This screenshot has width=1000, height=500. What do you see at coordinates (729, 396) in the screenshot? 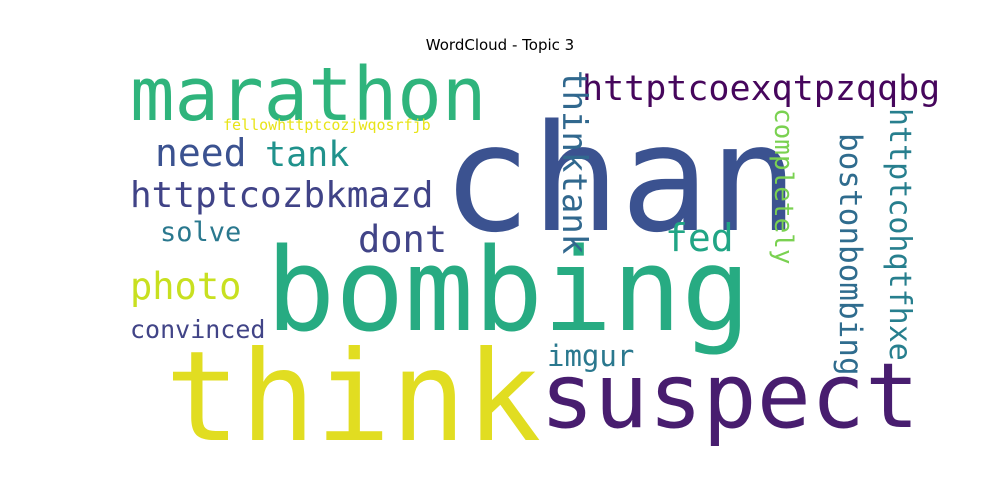
I see `word-suspect: suspect` at bounding box center [729, 396].